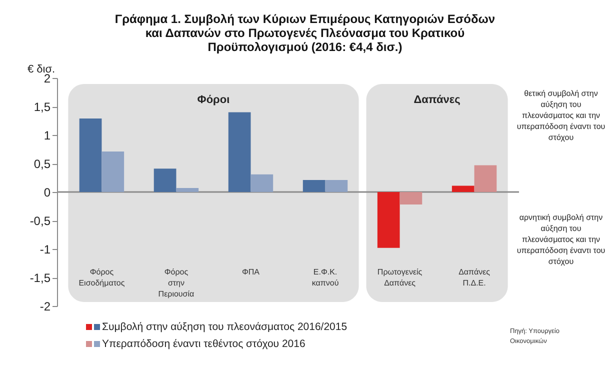  What do you see at coordinates (437, 100) in the screenshot?
I see `band-label: Δαπάνες` at bounding box center [437, 100].